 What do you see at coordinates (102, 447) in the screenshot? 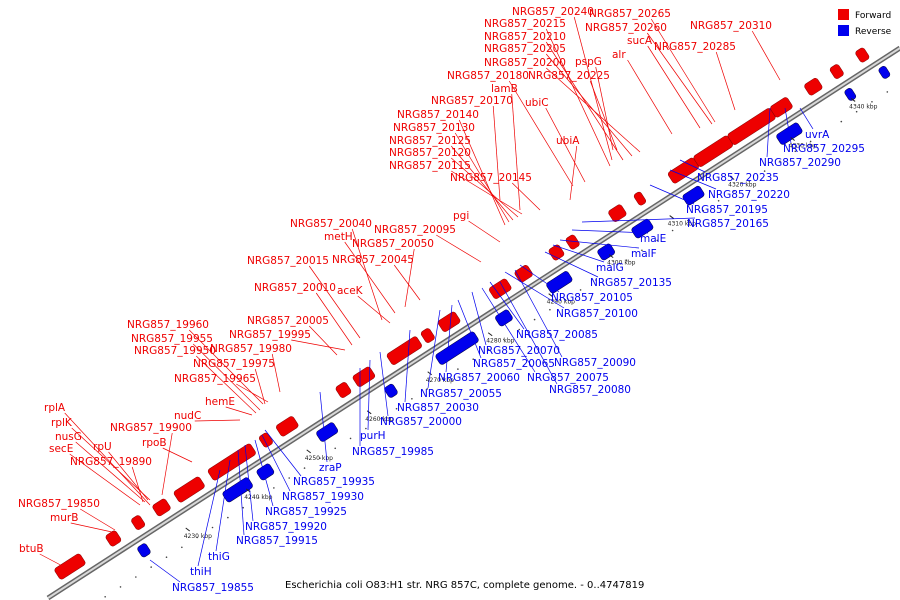
I see `forward-gene-label: rpU` at bounding box center [102, 447].